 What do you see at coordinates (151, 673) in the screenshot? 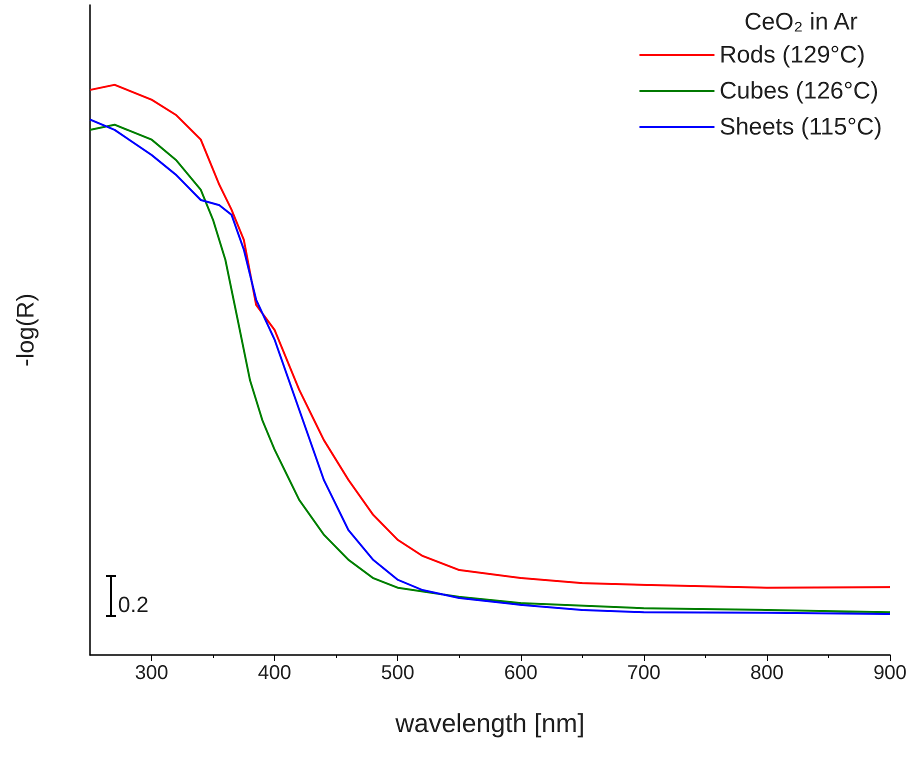
I see `x-tick-label: 300` at bounding box center [151, 673].